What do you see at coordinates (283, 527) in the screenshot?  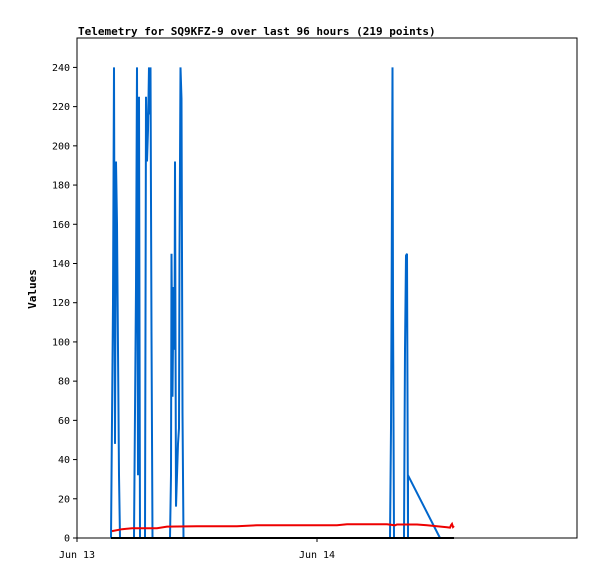 I see `series-line` at bounding box center [283, 527].